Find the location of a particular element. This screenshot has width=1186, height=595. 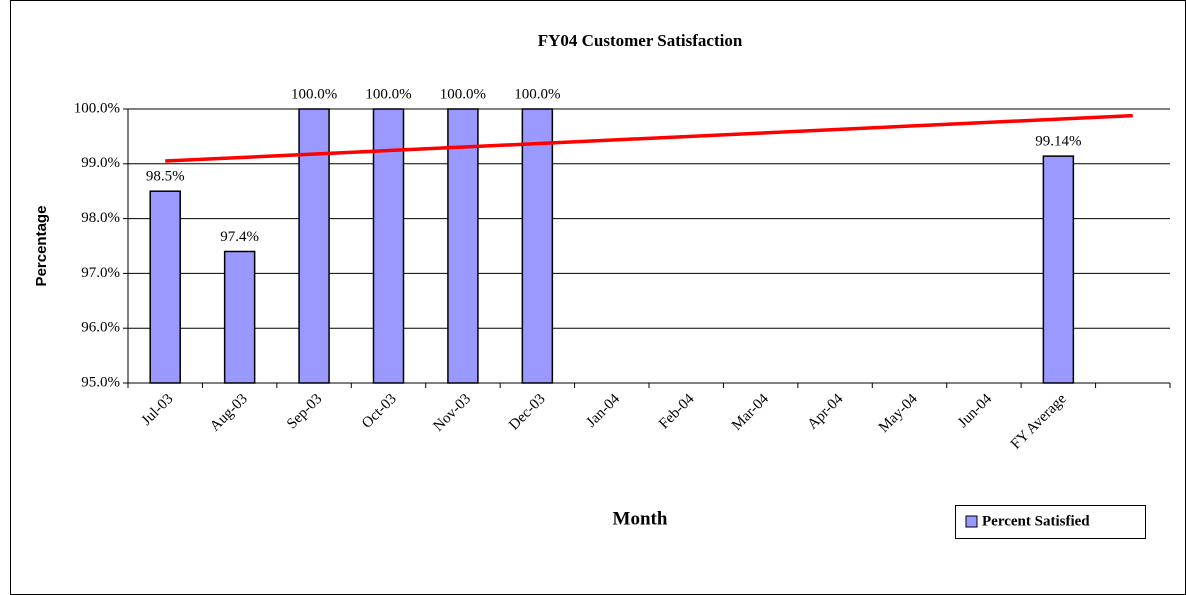

legend-swatch is located at coordinates (971, 521).